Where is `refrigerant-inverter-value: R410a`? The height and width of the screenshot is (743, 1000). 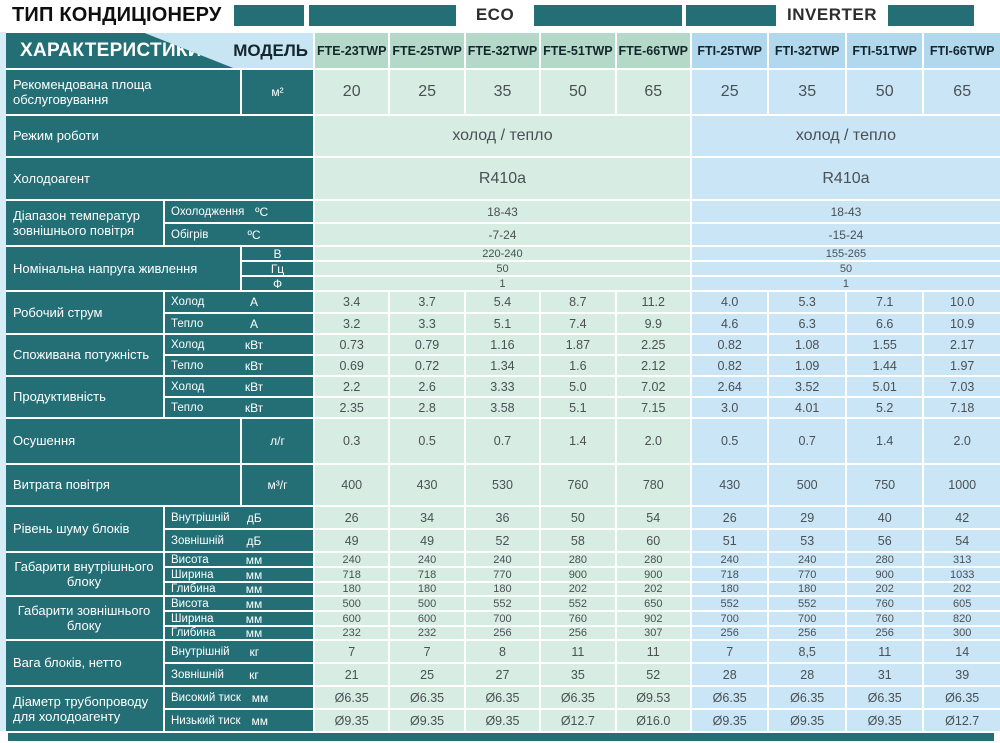 refrigerant-inverter-value: R410a is located at coordinates (845, 178).